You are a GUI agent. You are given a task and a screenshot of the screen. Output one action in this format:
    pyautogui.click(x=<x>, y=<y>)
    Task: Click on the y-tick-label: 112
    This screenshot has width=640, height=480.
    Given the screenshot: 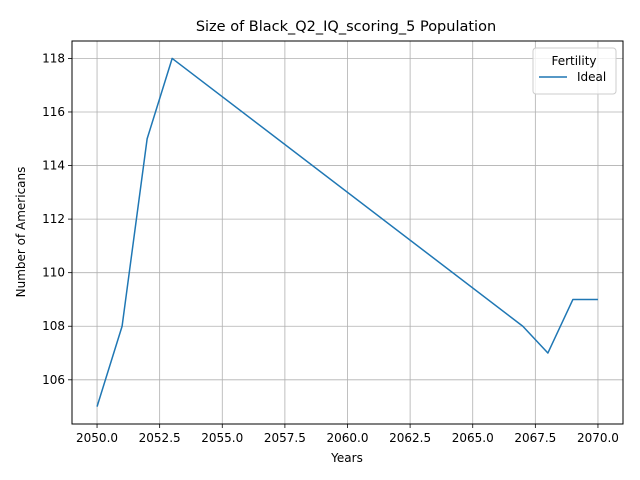 What is the action you would take?
    pyautogui.click(x=53, y=219)
    